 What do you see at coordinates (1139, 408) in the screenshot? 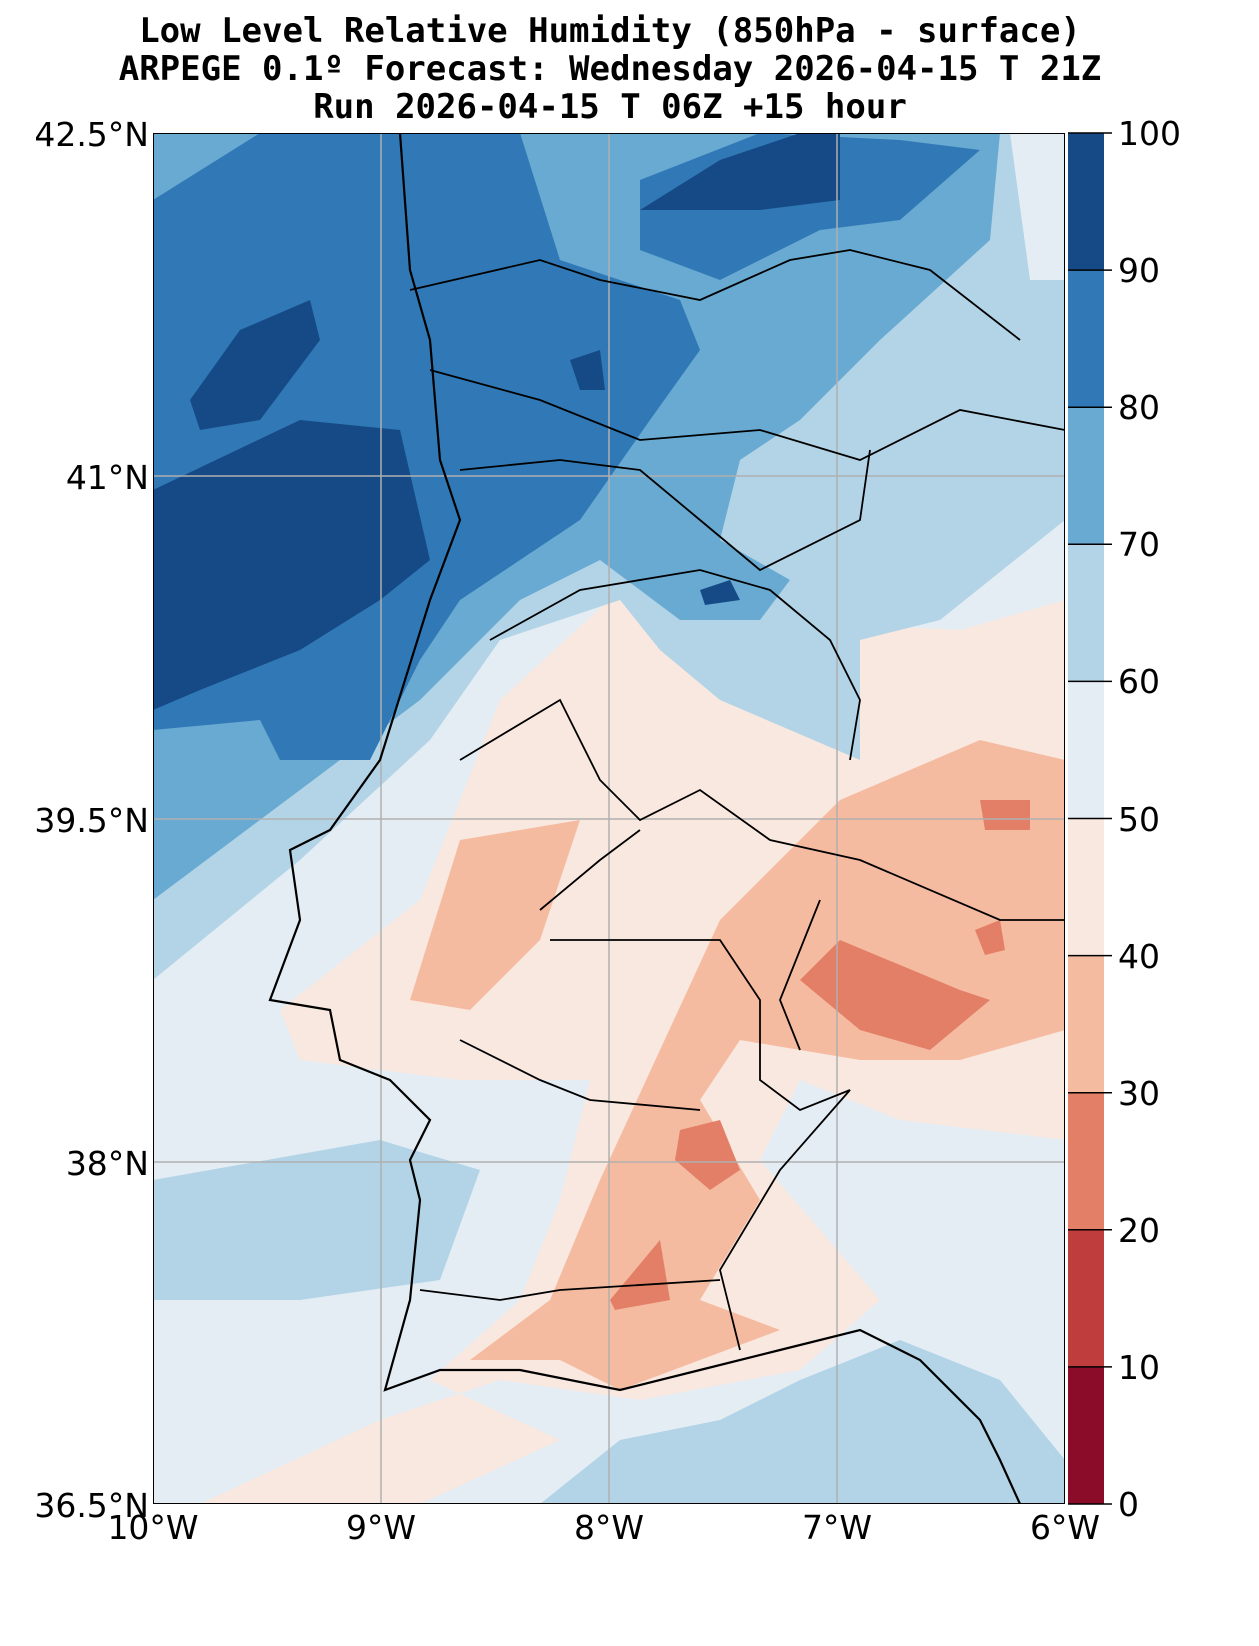
I see `colorbar-label: 80` at bounding box center [1139, 408].